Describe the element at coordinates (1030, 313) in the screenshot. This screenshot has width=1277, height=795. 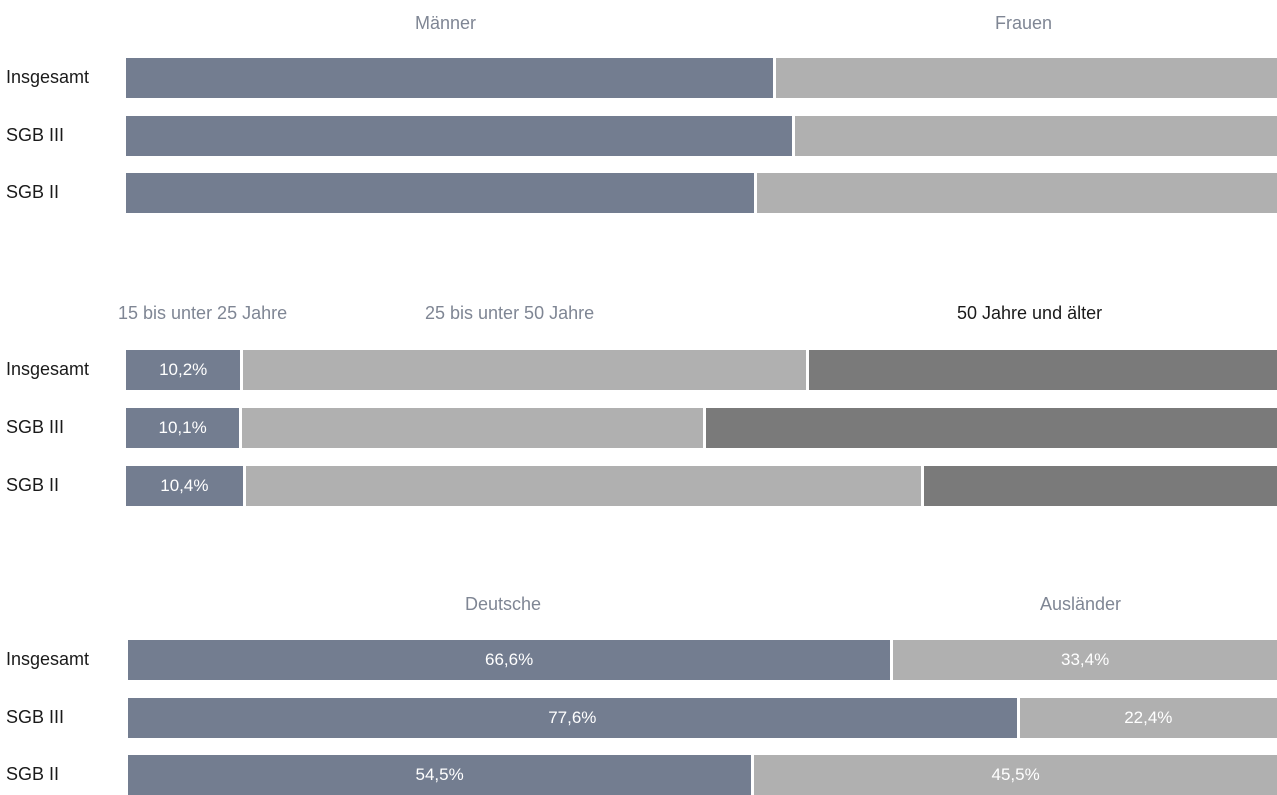
I see `chart-2-legend-3: 50 Jahre und älter` at that location.